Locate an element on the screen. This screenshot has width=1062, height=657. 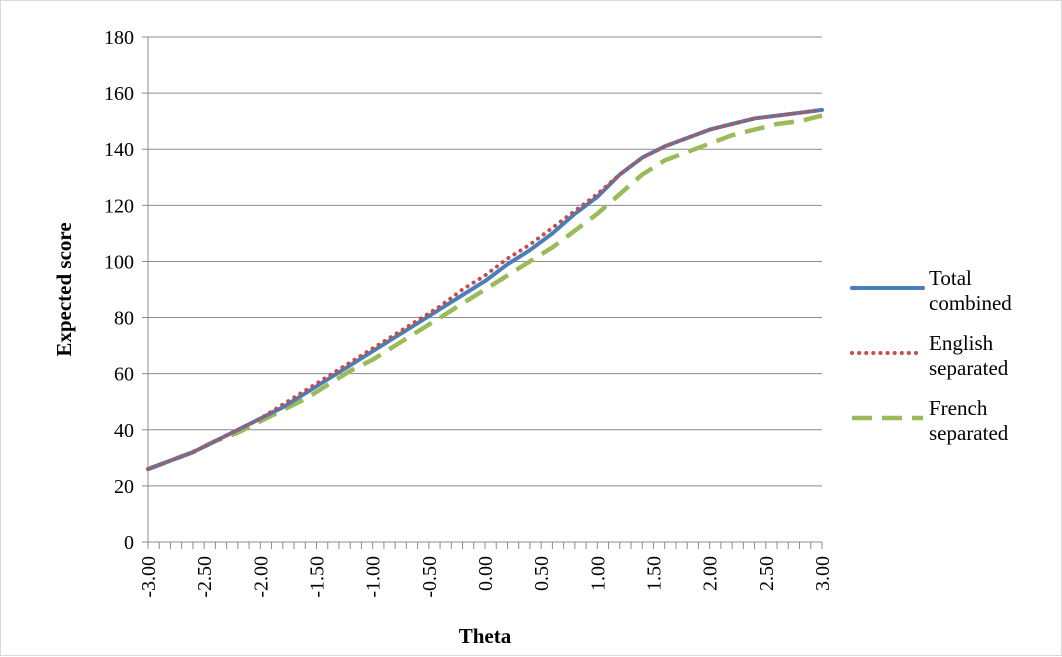
x-tick-label: 0.50 is located at coordinates (542, 573).